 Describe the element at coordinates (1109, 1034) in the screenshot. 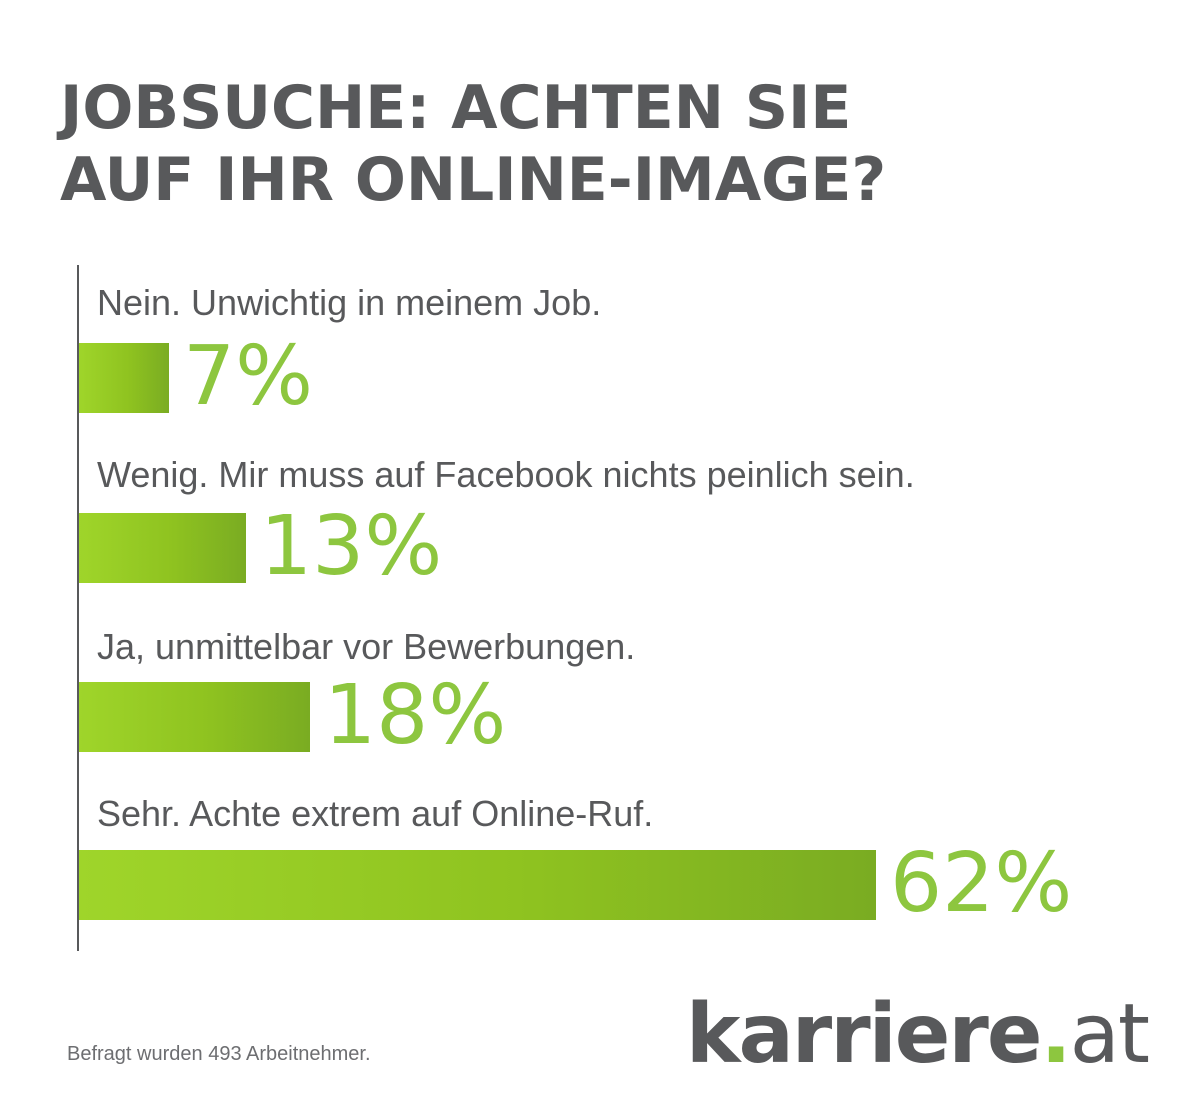

I see `logo-tld: at` at that location.